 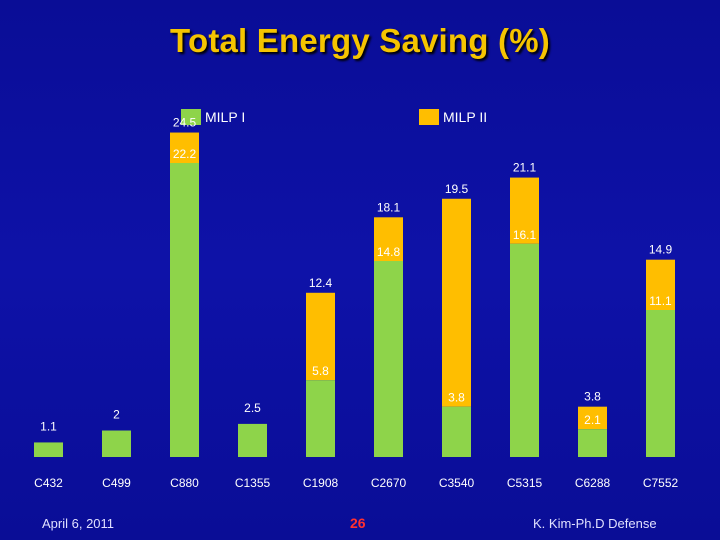 I want to click on x-tick-label: C1355, so click(x=253, y=483).